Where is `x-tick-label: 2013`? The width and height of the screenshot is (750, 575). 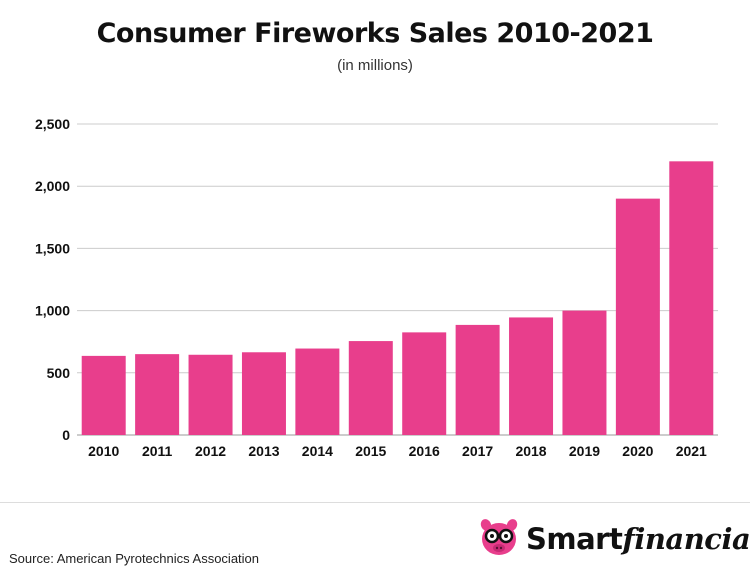 x-tick-label: 2013 is located at coordinates (263, 451).